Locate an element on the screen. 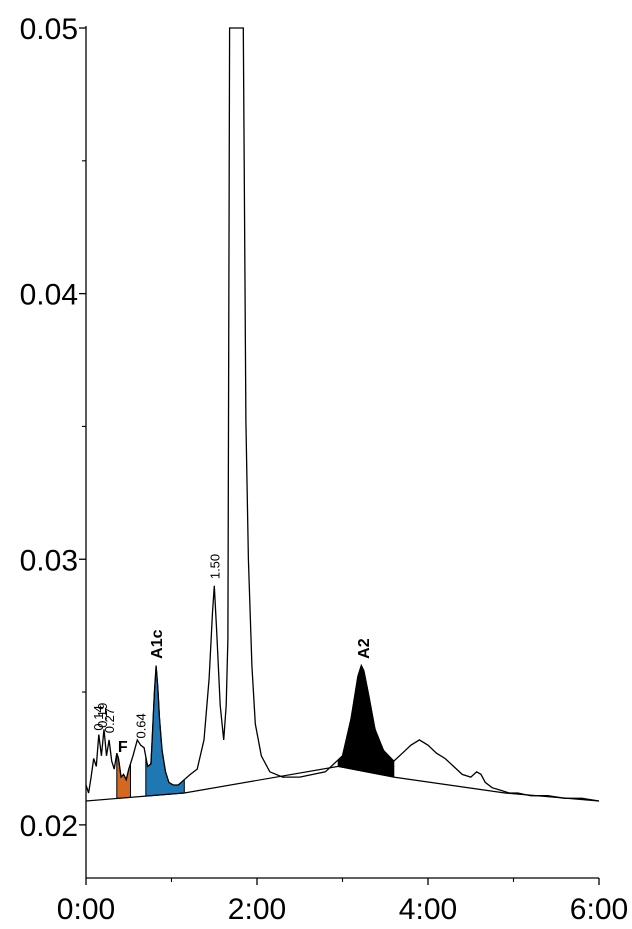  y-tick-label: 0.02 is located at coordinates (49, 826).